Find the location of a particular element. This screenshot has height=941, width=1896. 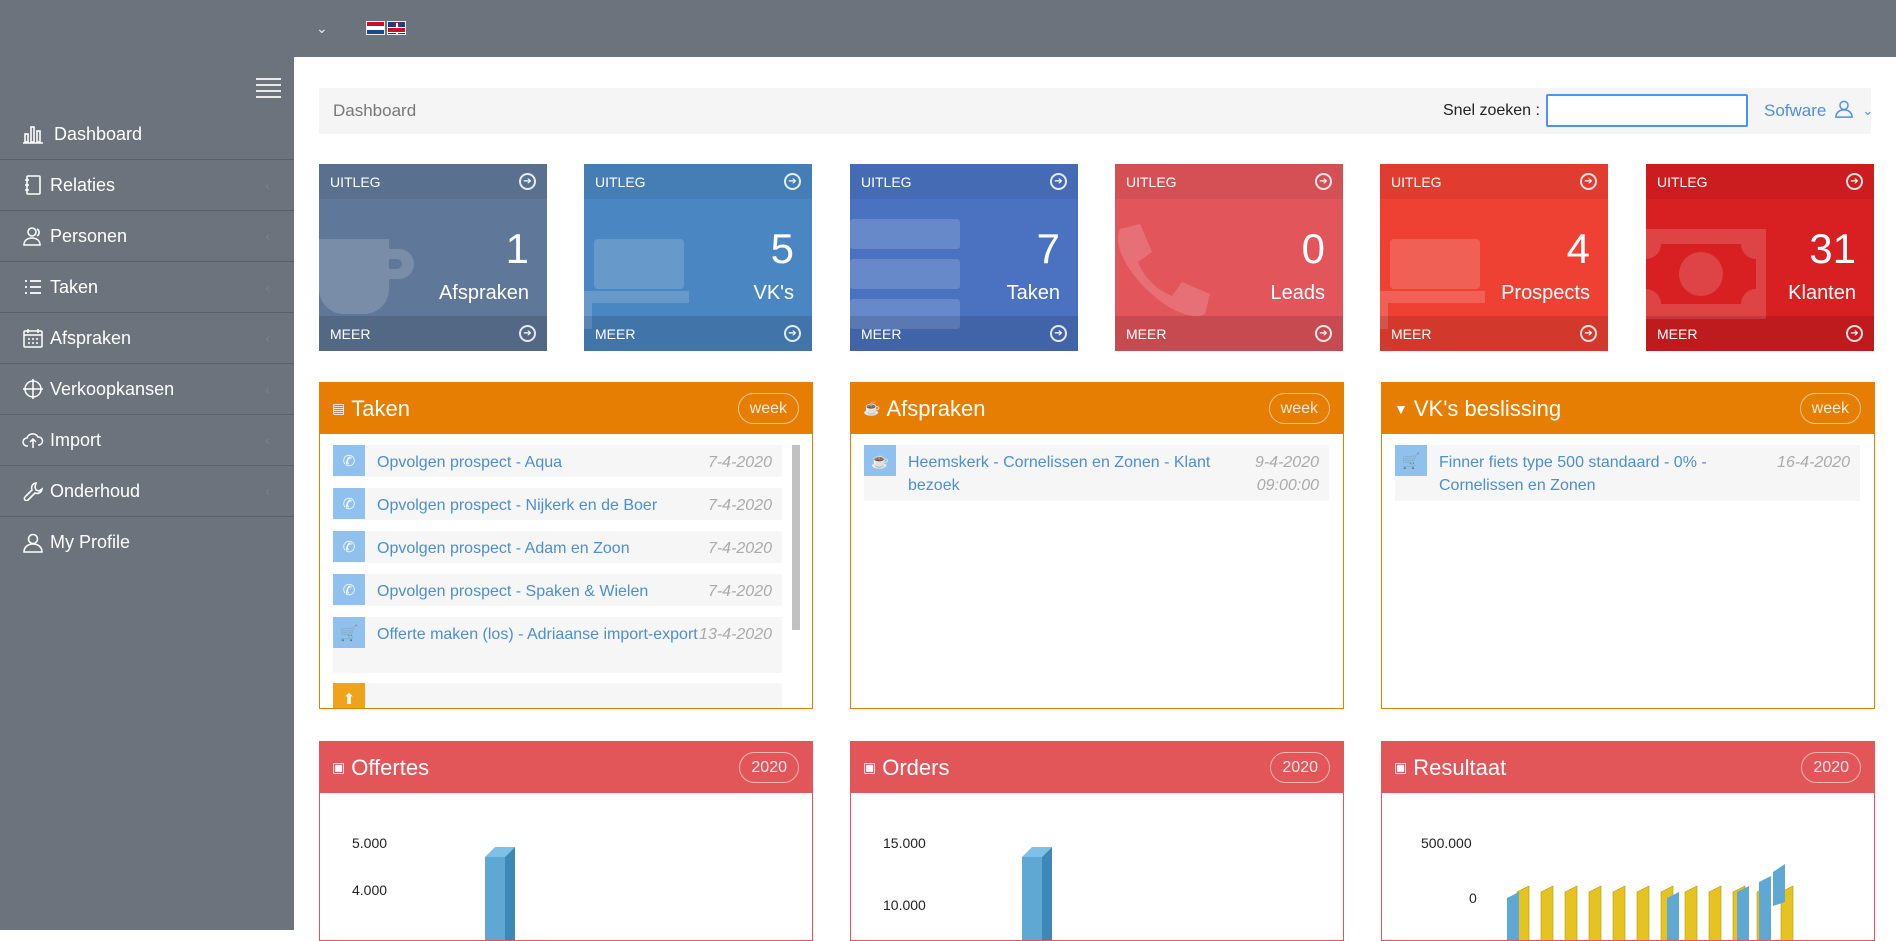

offertes-panel: ▣ Offertes 2020 5.000 4.000 is located at coordinates (566, 841).